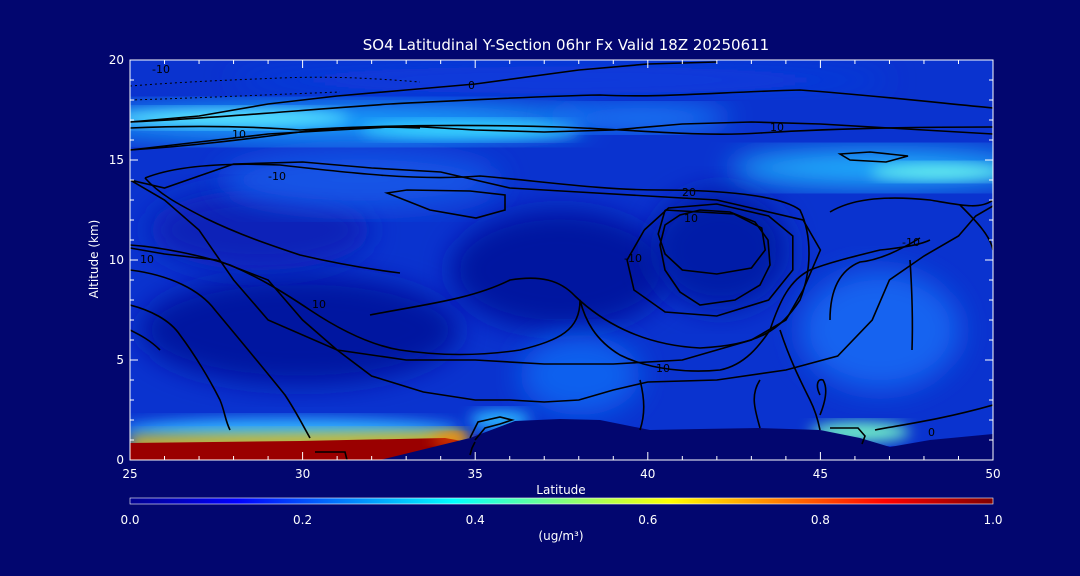 The height and width of the screenshot is (576, 1080). I want to click on colorbar-tick-label: 1.0, so click(992, 520).